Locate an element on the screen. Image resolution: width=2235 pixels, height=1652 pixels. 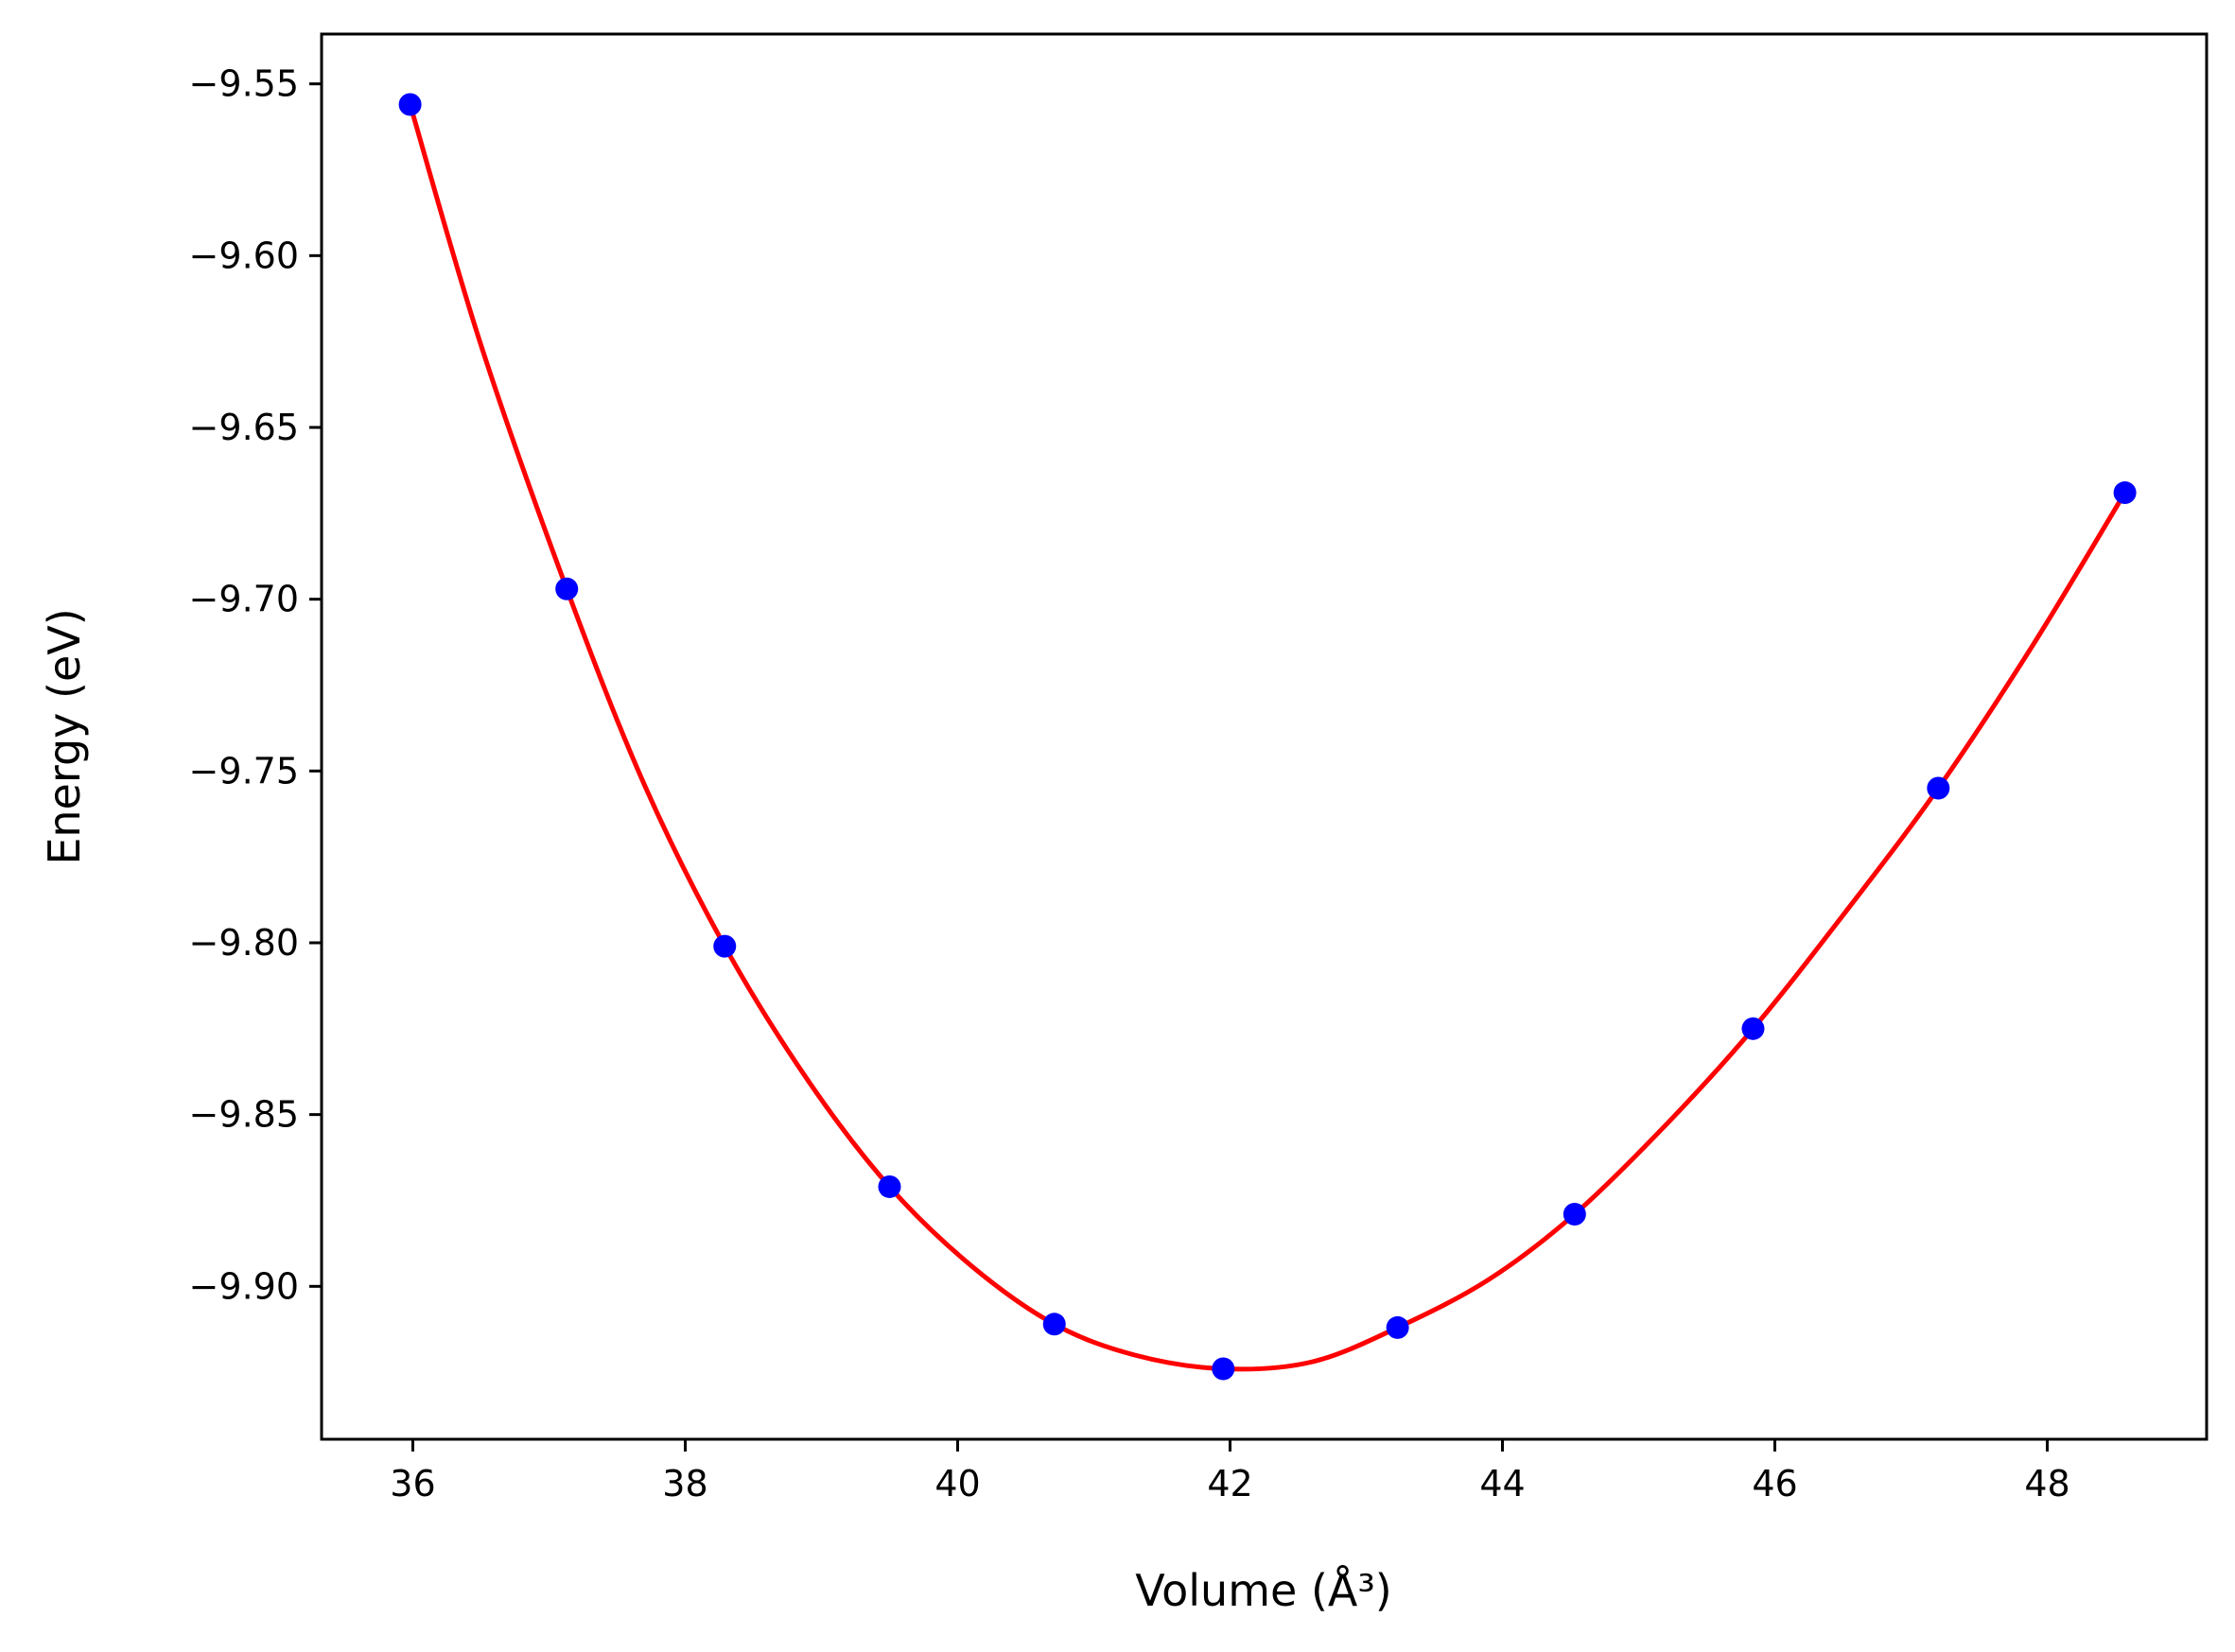
x-axis-ticks: 36 38 40 42 44 46 48 is located at coordinates (1230, 1472).